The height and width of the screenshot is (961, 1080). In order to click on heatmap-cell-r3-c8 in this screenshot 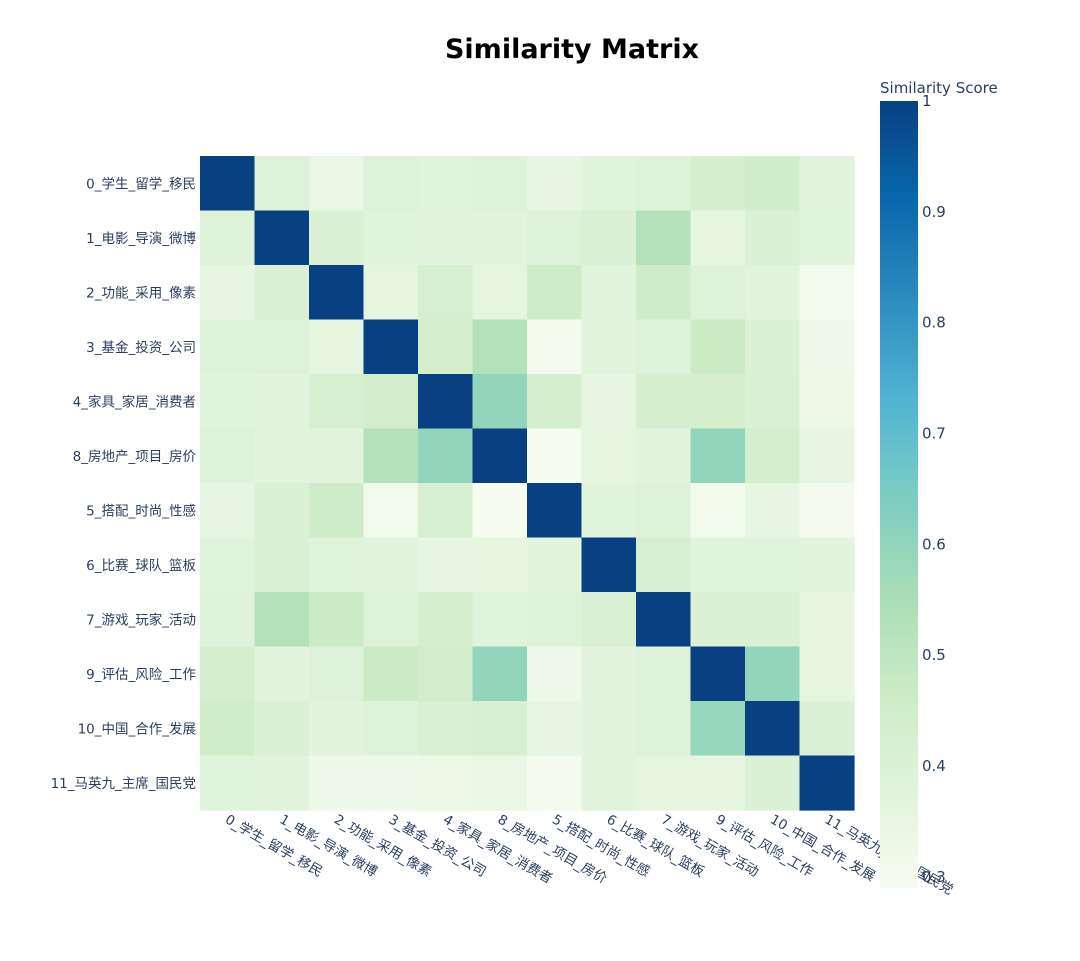, I will do `click(664, 347)`.